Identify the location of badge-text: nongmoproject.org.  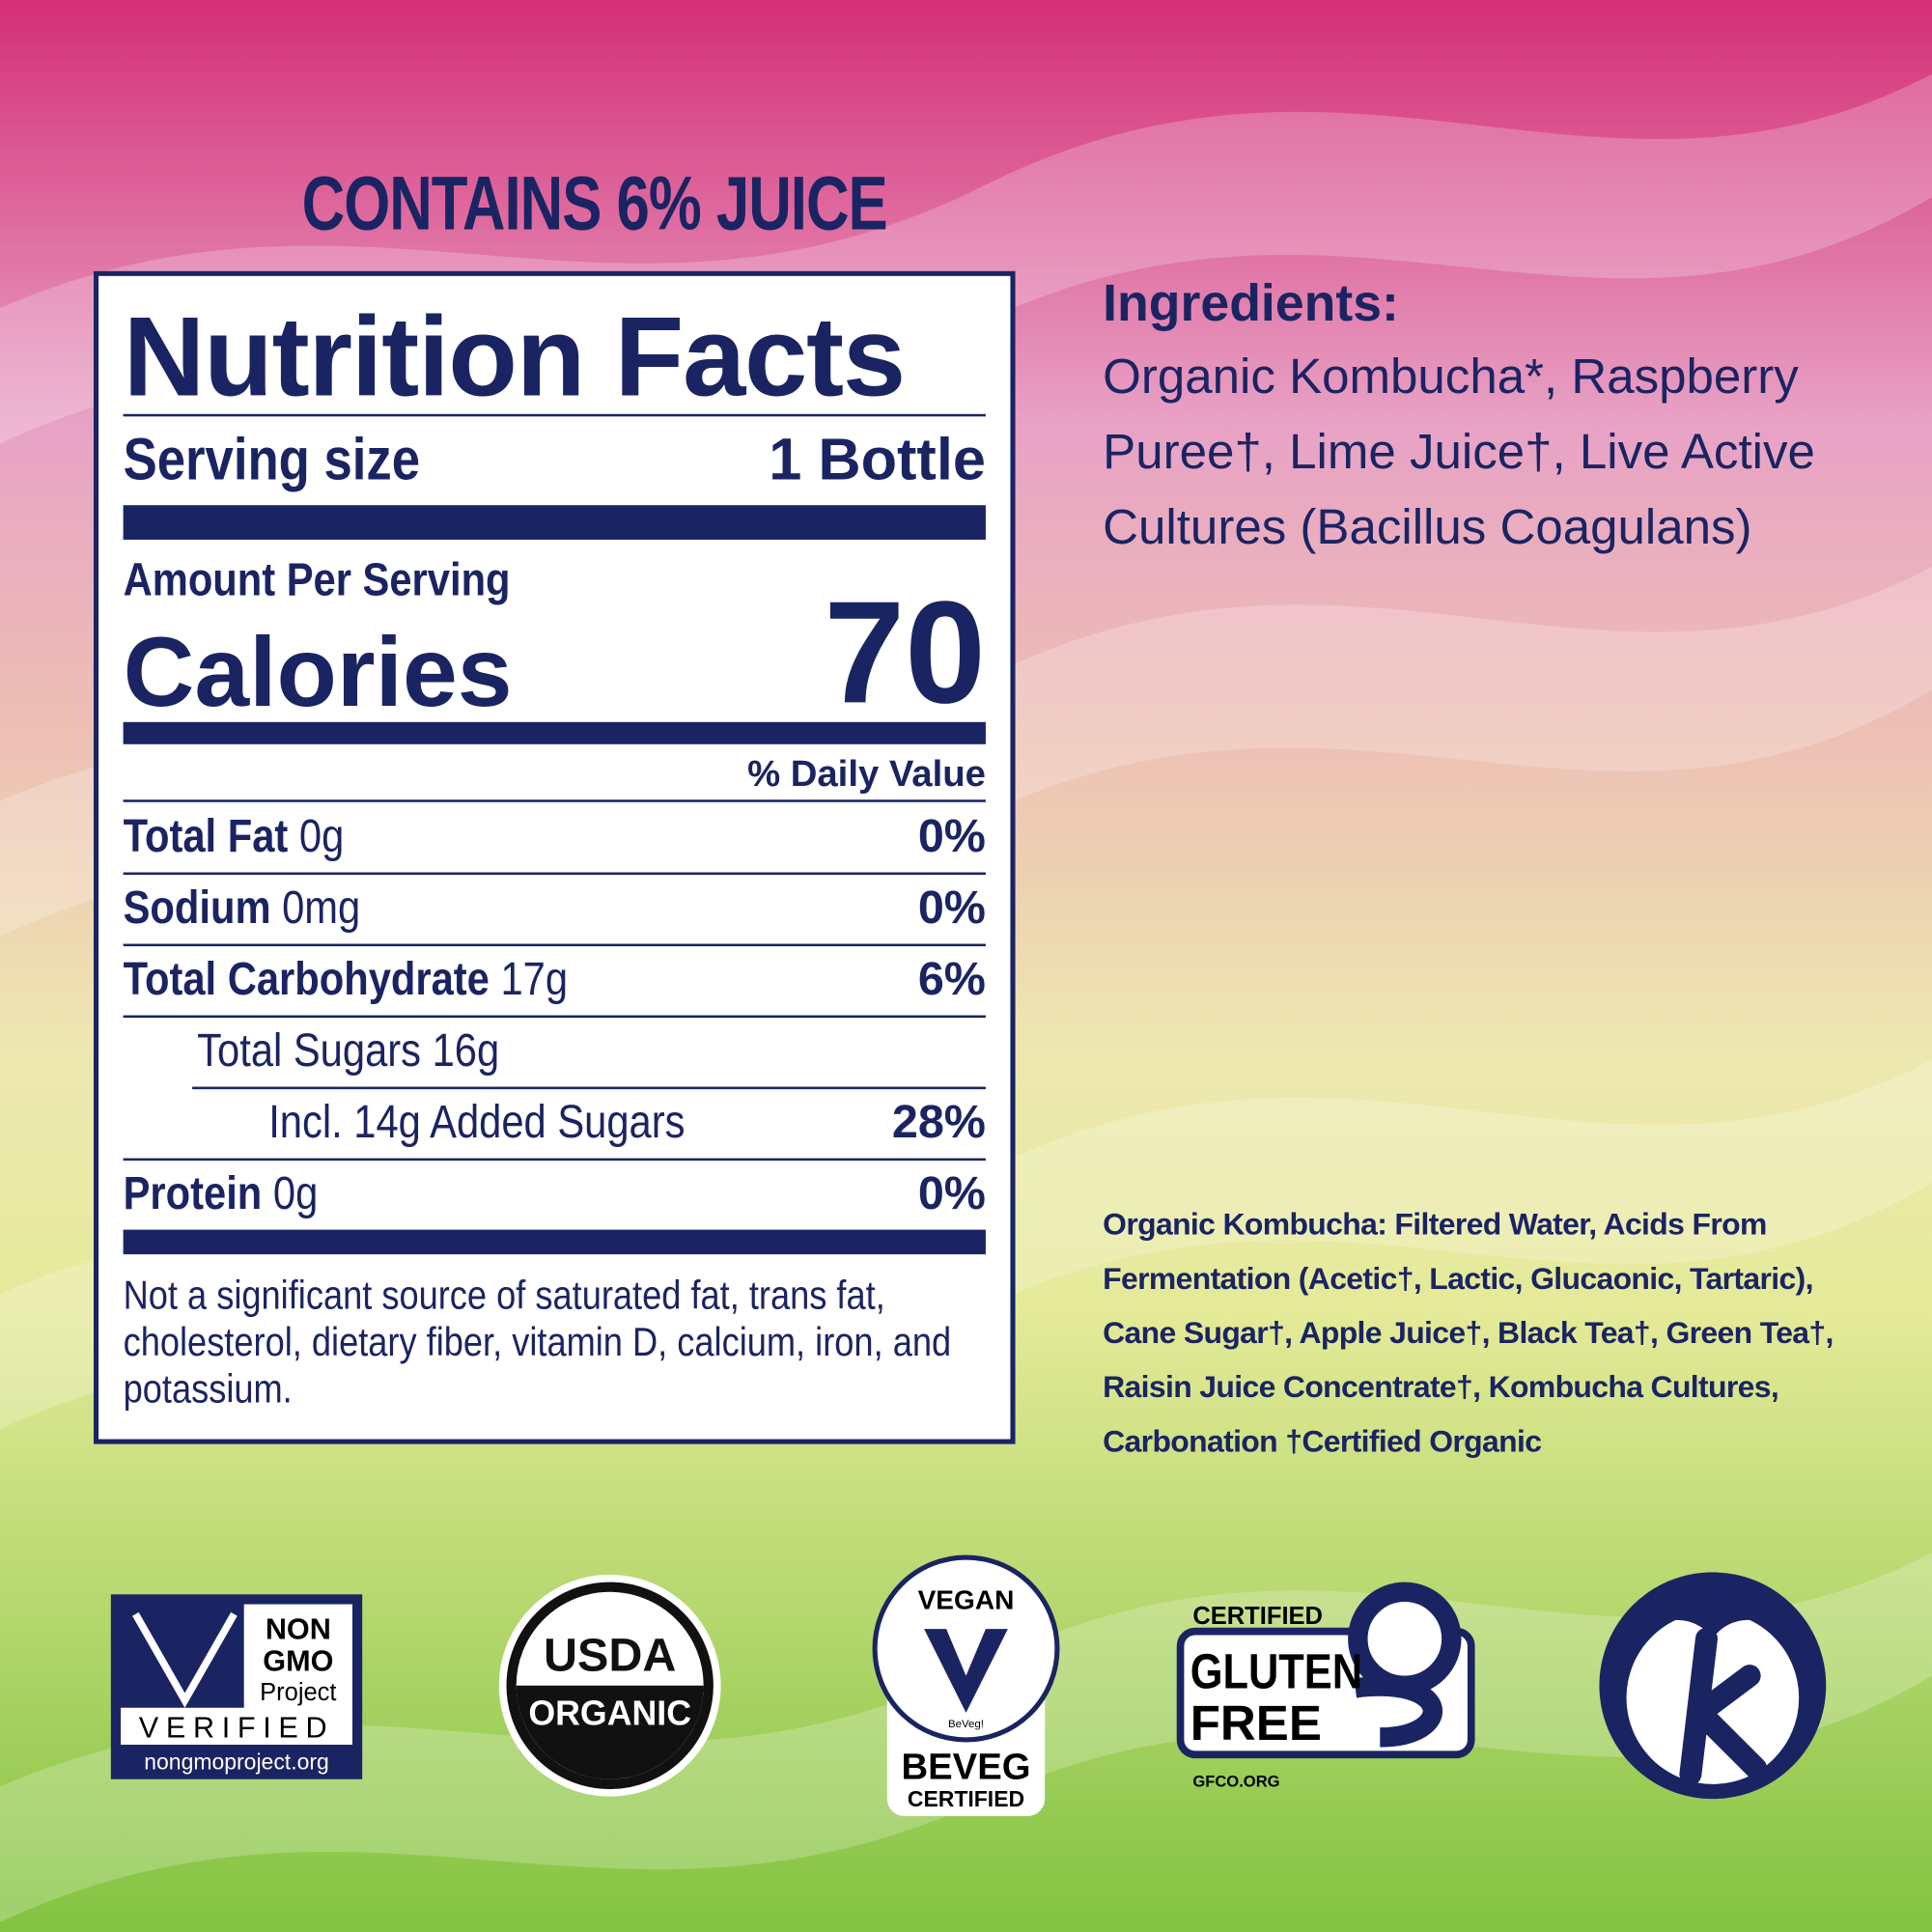
(237, 1763).